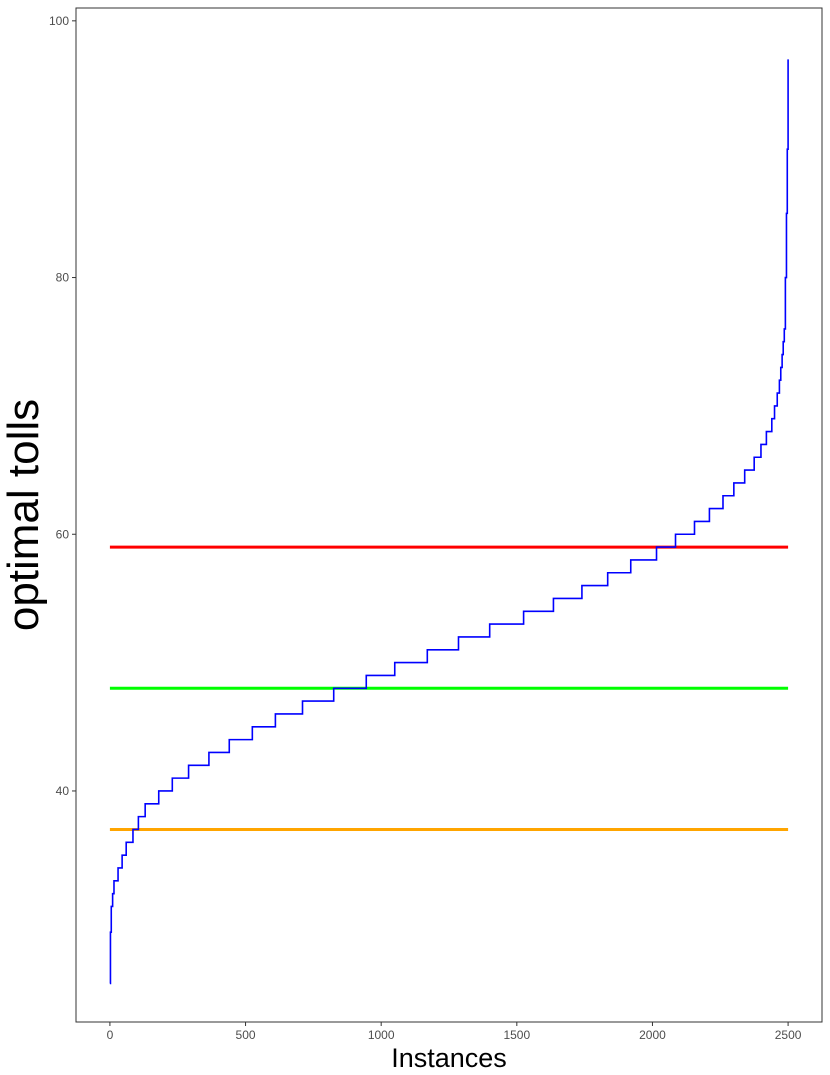 The height and width of the screenshot is (1075, 830). Describe the element at coordinates (63, 534) in the screenshot. I see `y-tick-label: 60` at that location.